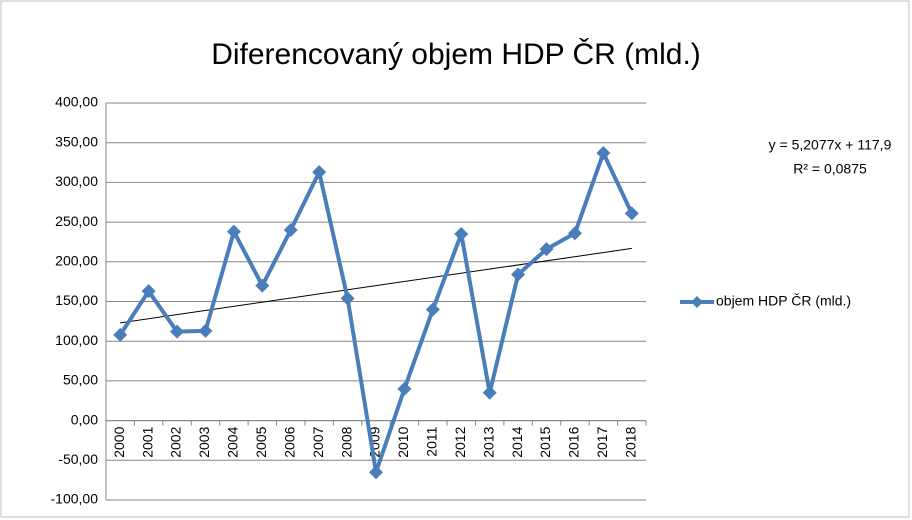 The width and height of the screenshot is (912, 520). I want to click on y-tick-label: 300,00, so click(76, 181).